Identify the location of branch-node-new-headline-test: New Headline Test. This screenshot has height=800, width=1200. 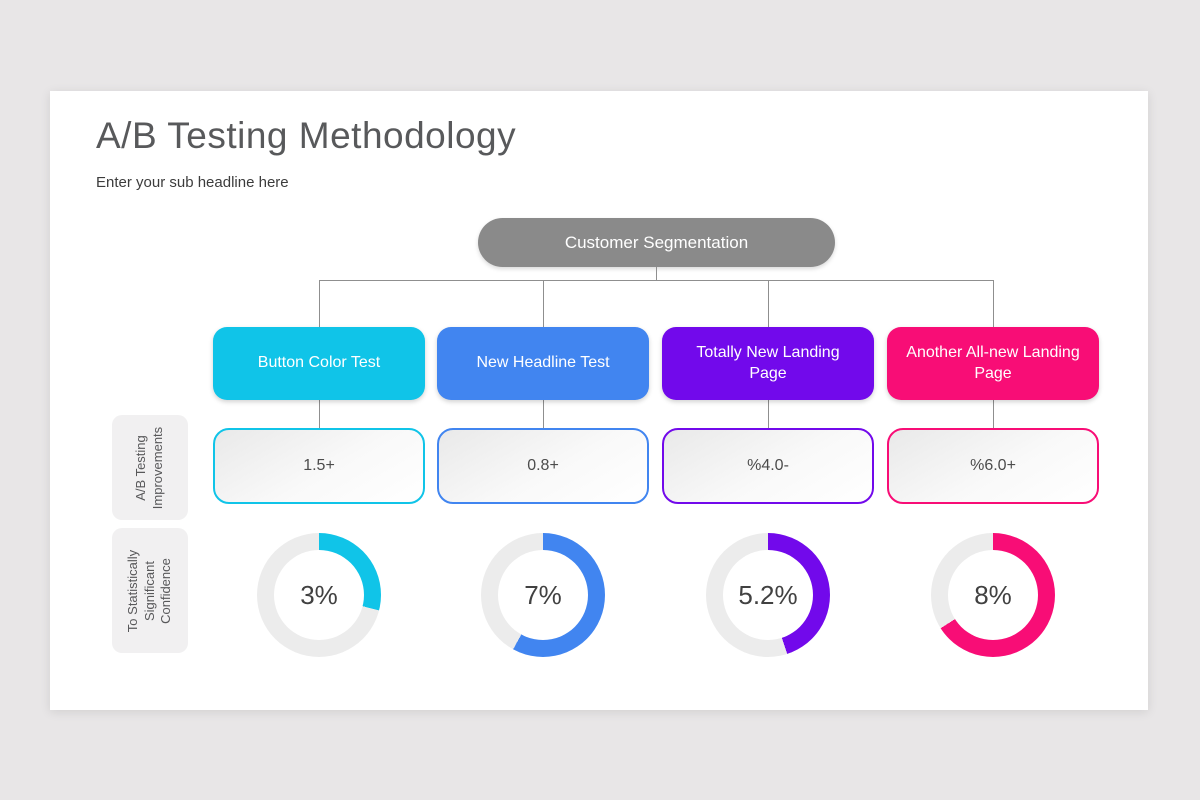
(543, 363).